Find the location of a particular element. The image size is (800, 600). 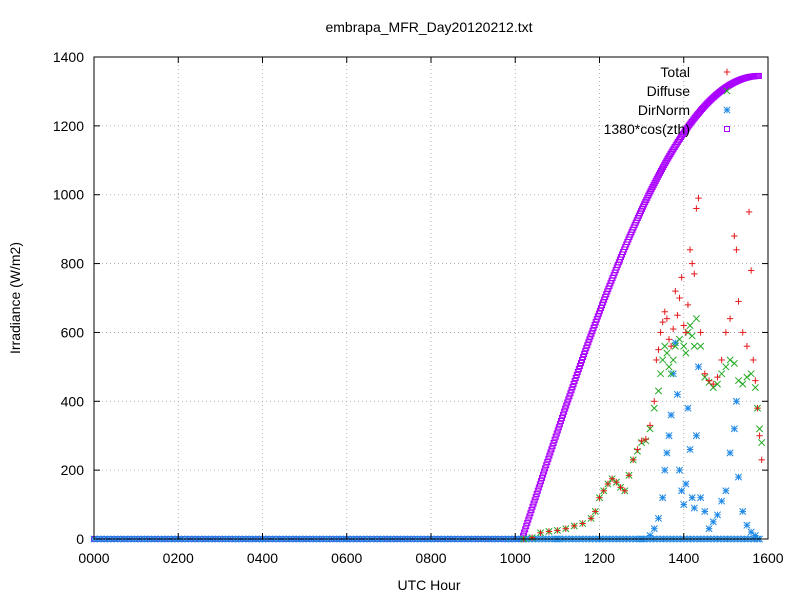

x-tick-label: 0200 is located at coordinates (178, 558).